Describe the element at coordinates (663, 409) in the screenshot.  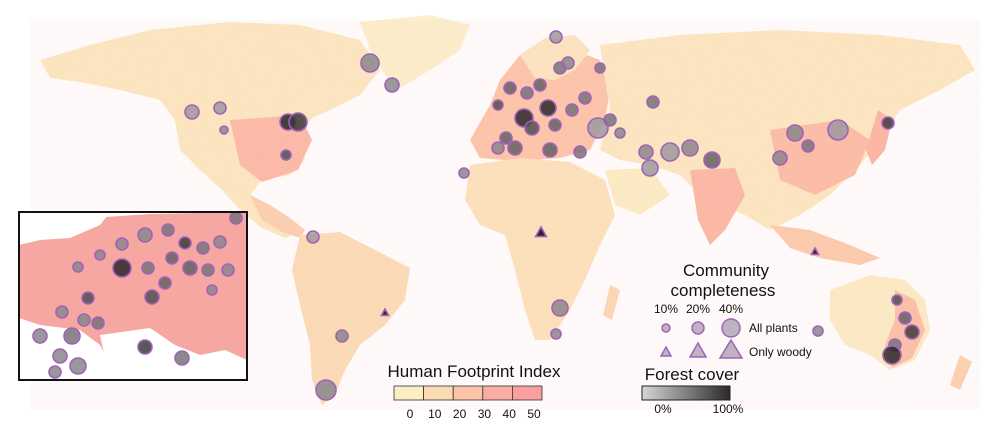
I see `legend-forest-min: 0%` at that location.